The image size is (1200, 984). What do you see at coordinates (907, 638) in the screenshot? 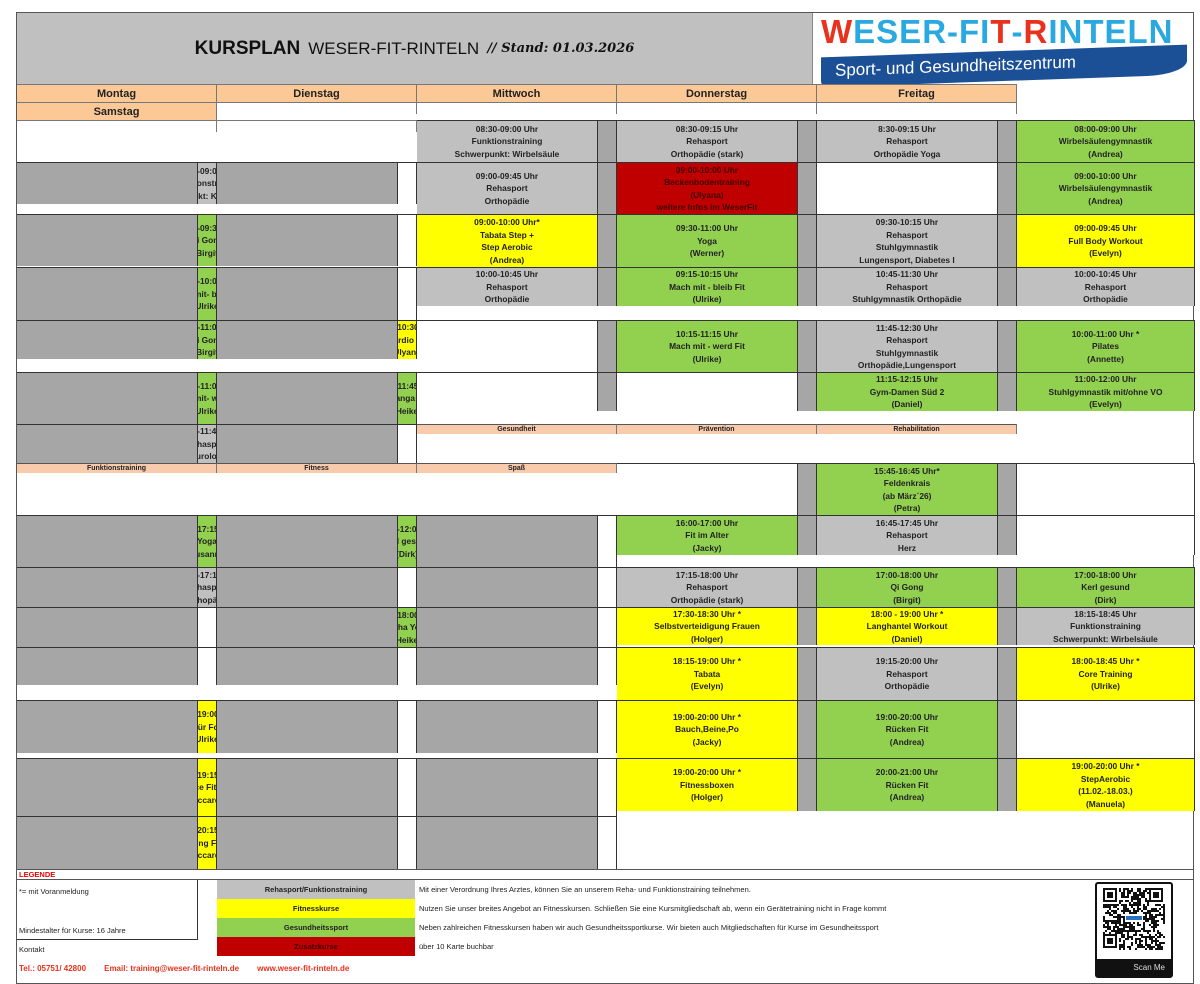
I see `course-line: (Daniel)` at bounding box center [907, 638].